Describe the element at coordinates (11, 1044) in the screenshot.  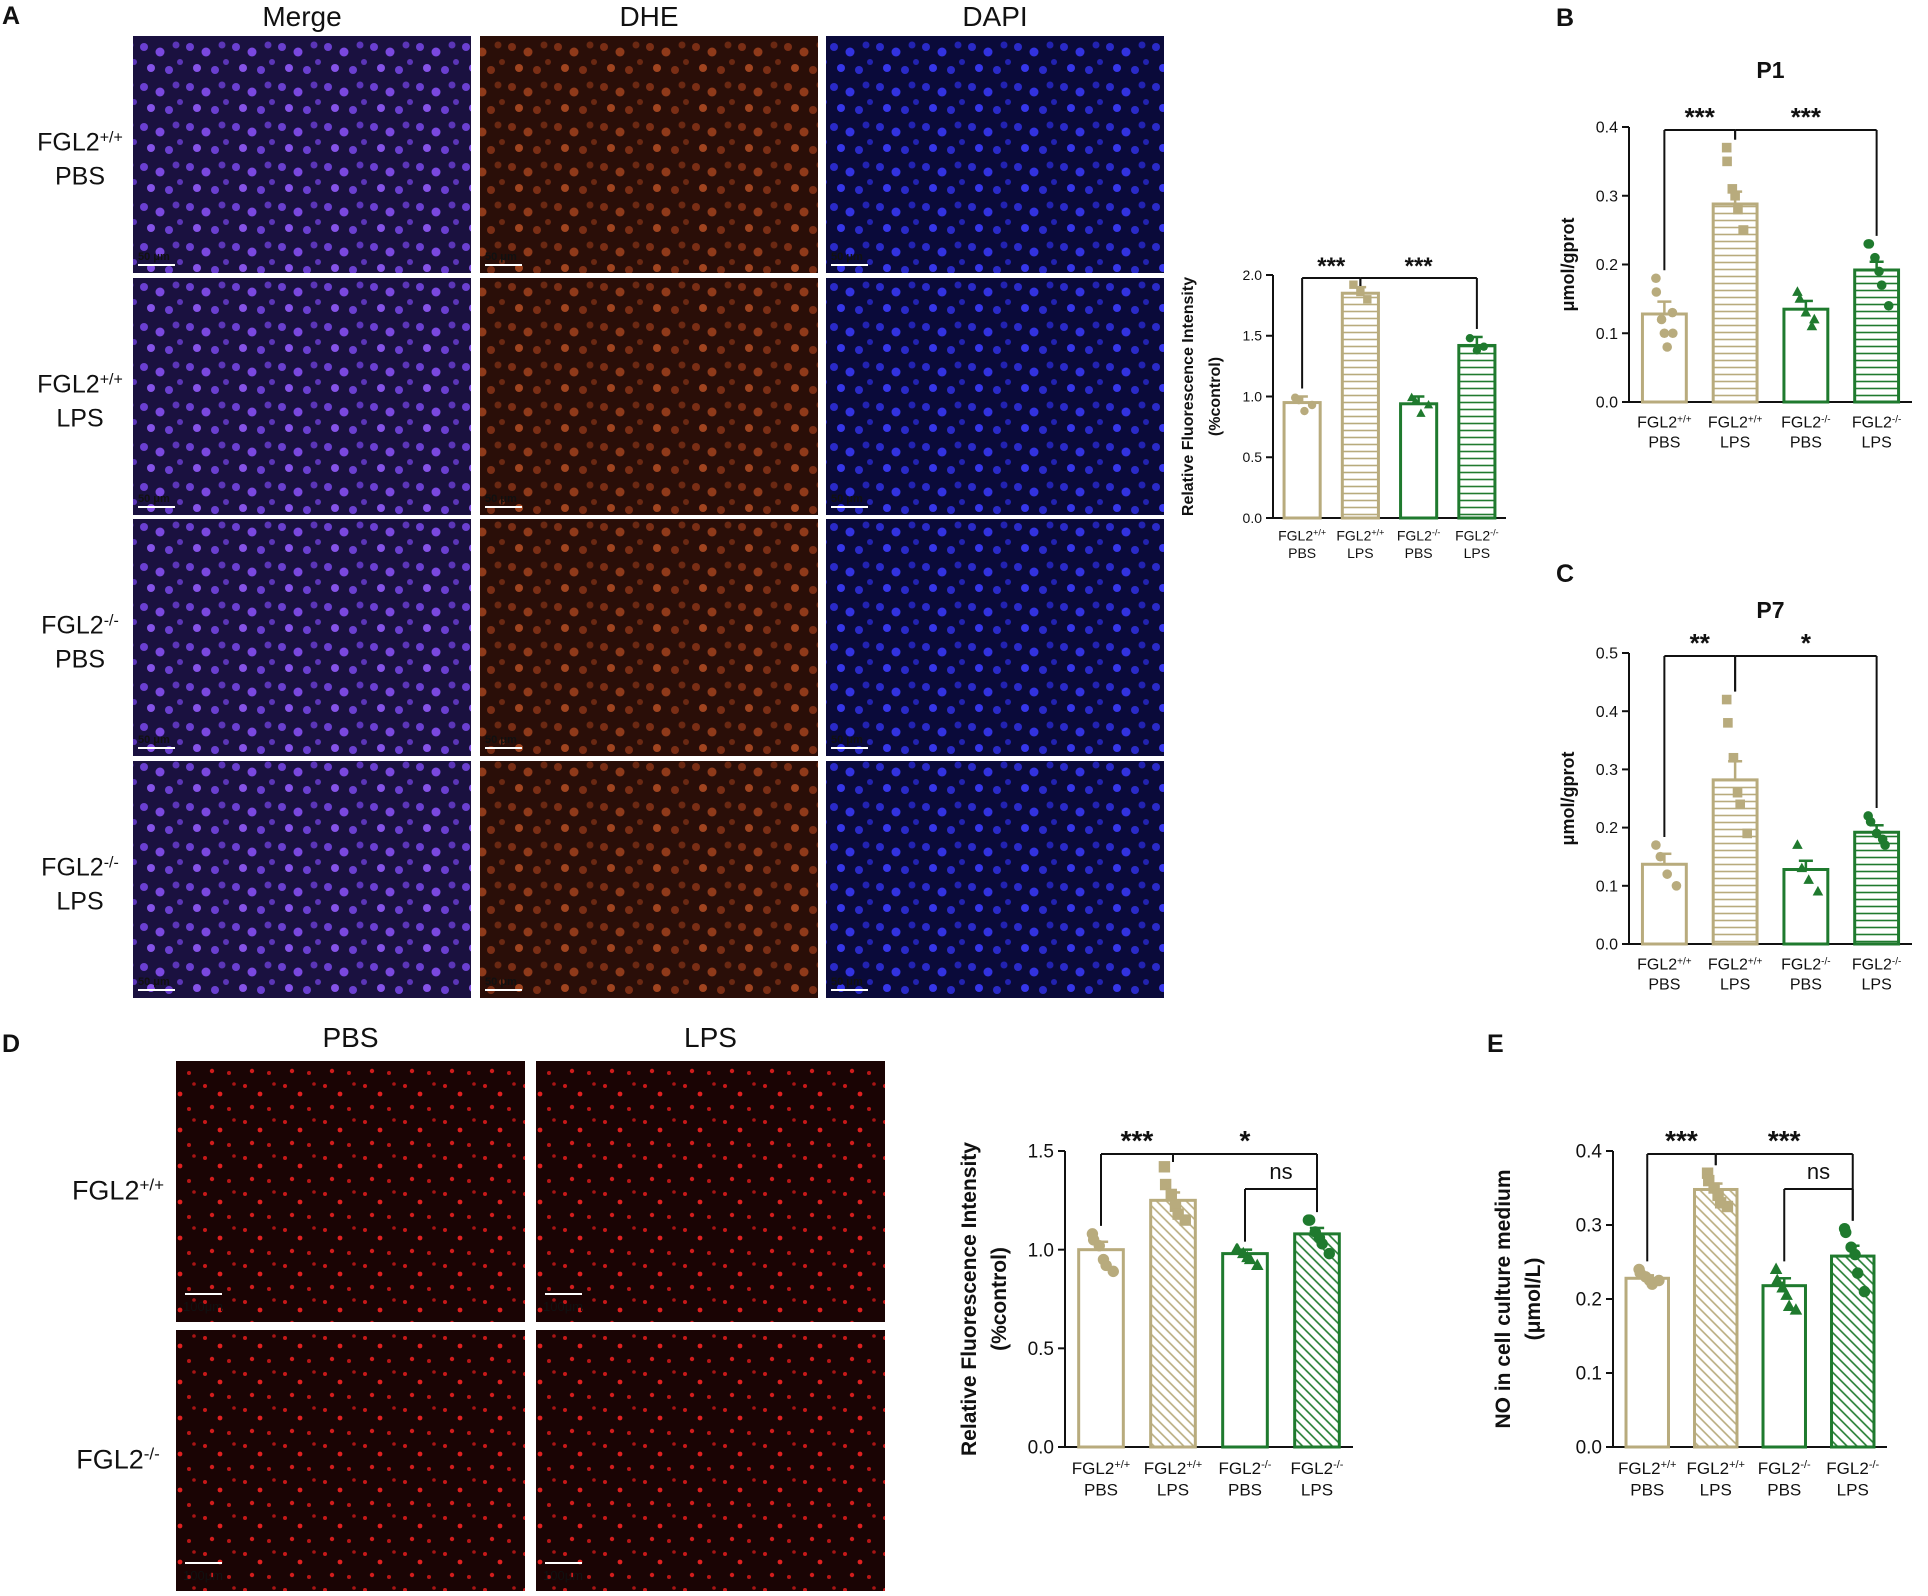
I see `panel-label: D` at that location.